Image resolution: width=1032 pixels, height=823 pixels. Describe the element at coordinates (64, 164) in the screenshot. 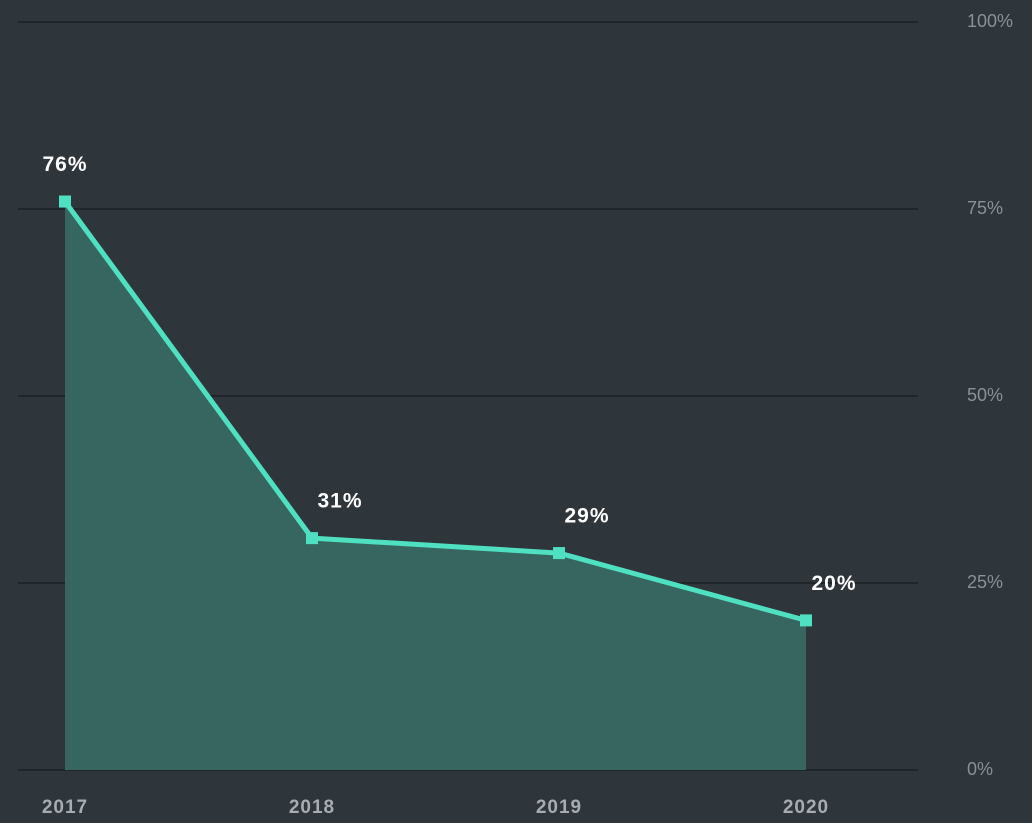

I see `value-label: 76%` at that location.